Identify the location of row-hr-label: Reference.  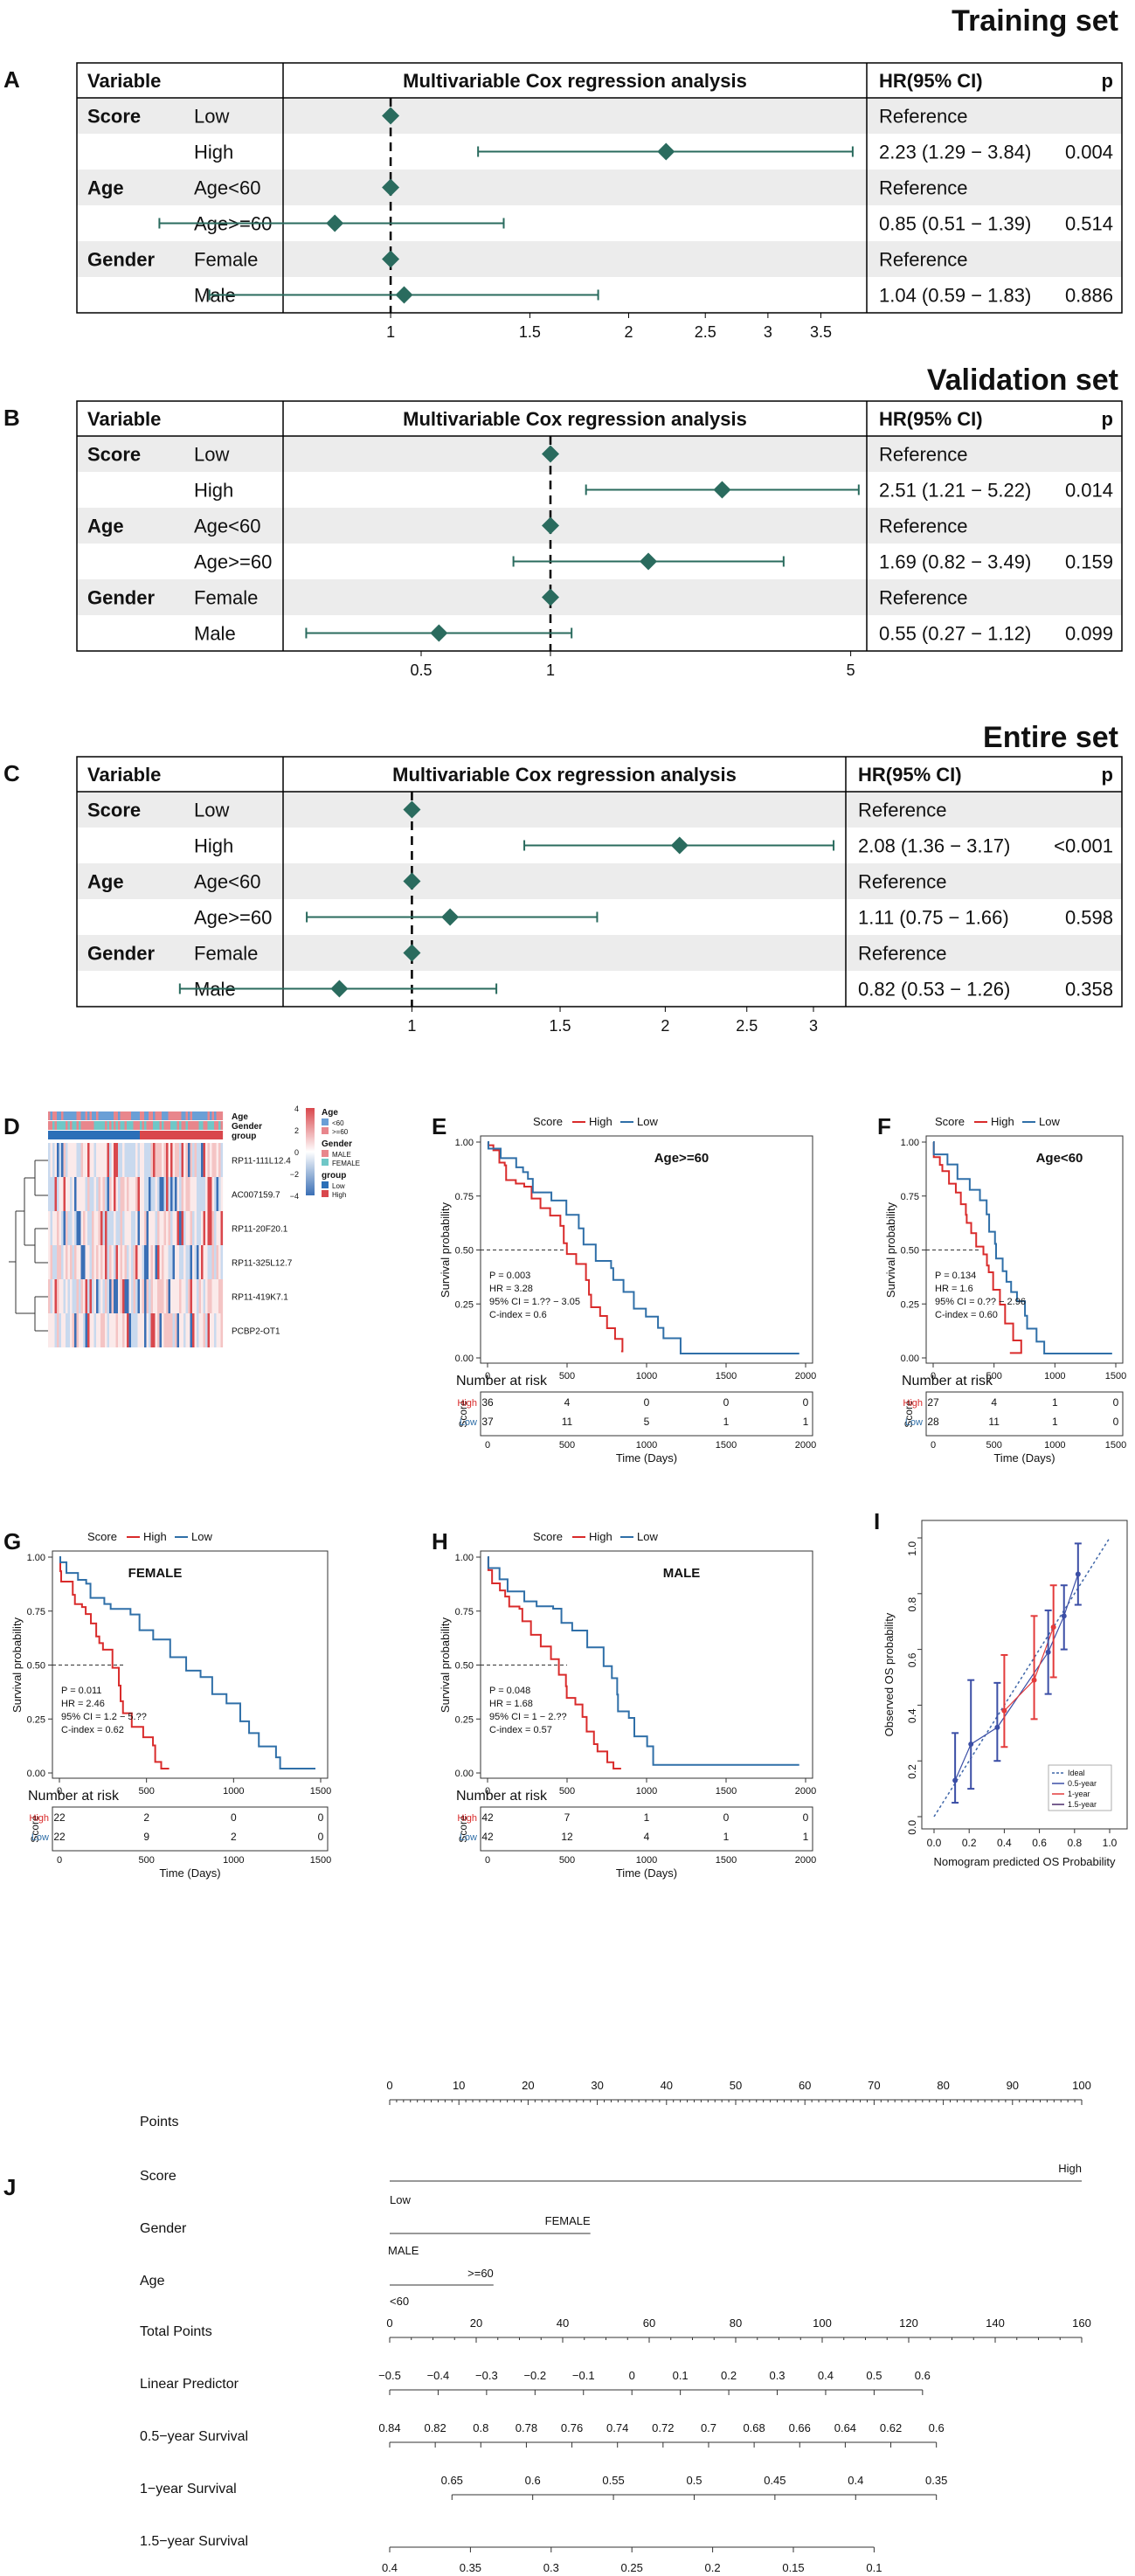
(923, 526).